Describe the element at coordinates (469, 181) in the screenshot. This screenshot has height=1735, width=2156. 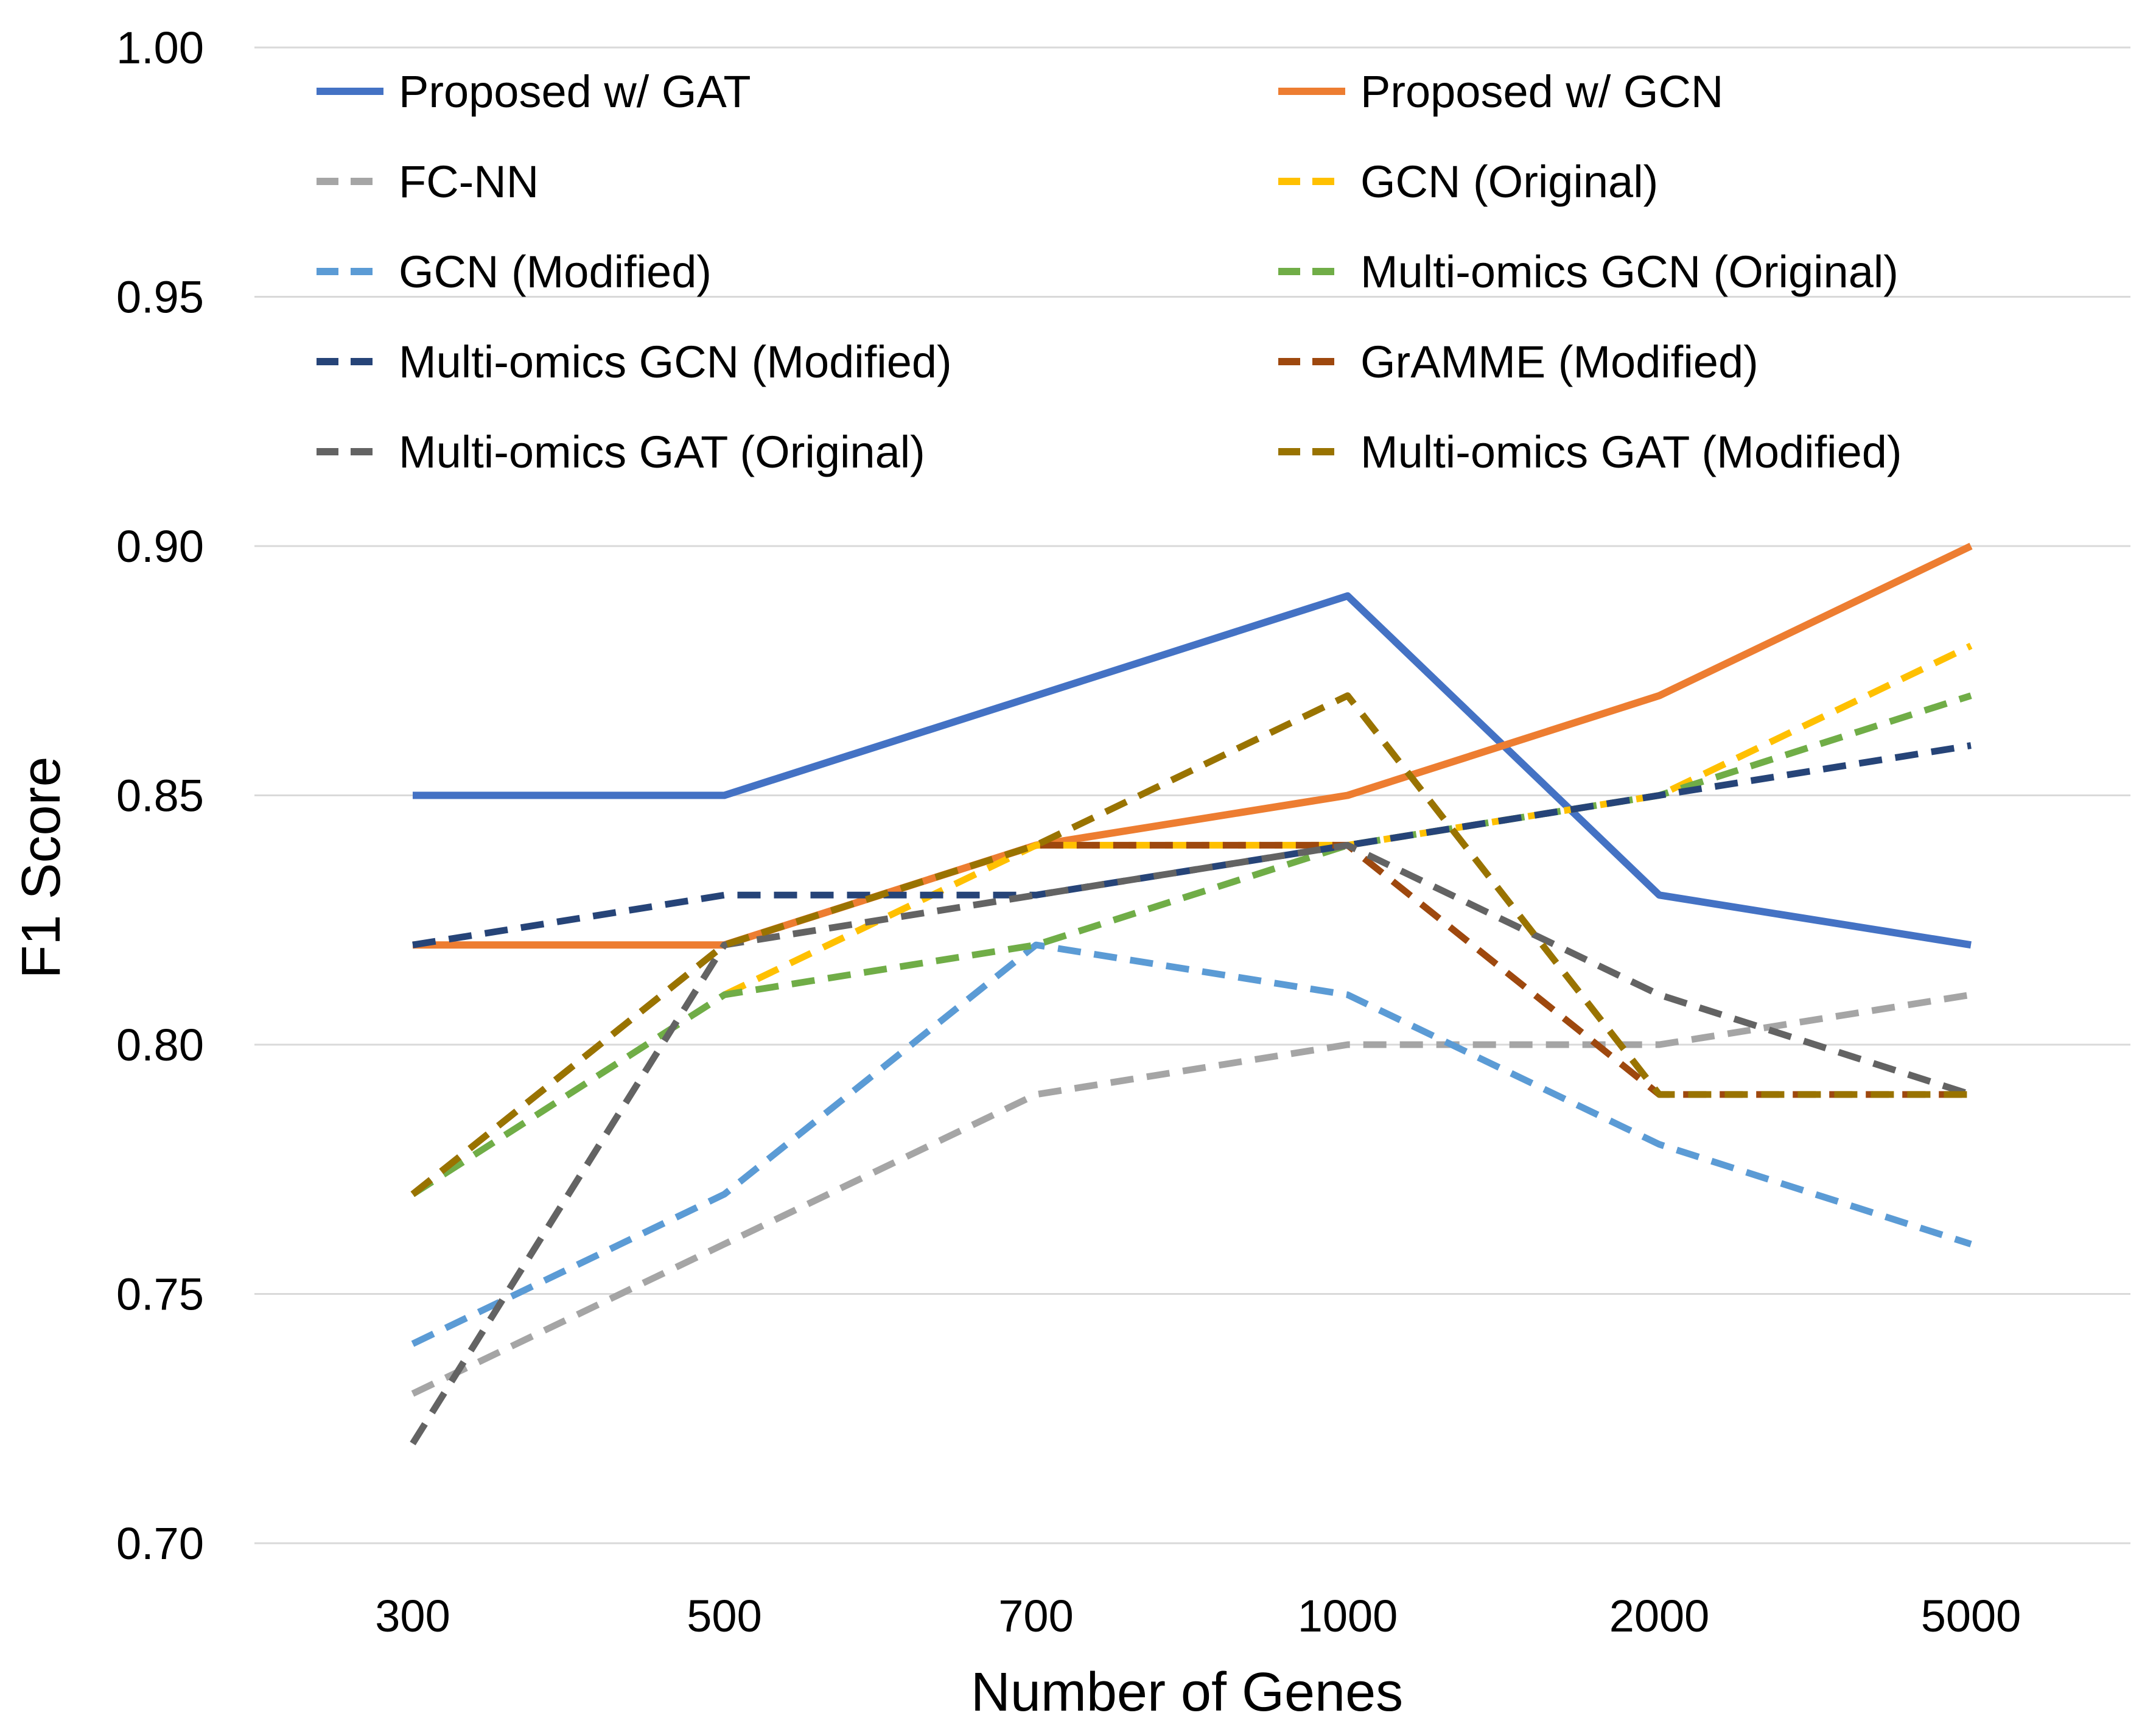
I see `legend-label: FC-NN` at that location.